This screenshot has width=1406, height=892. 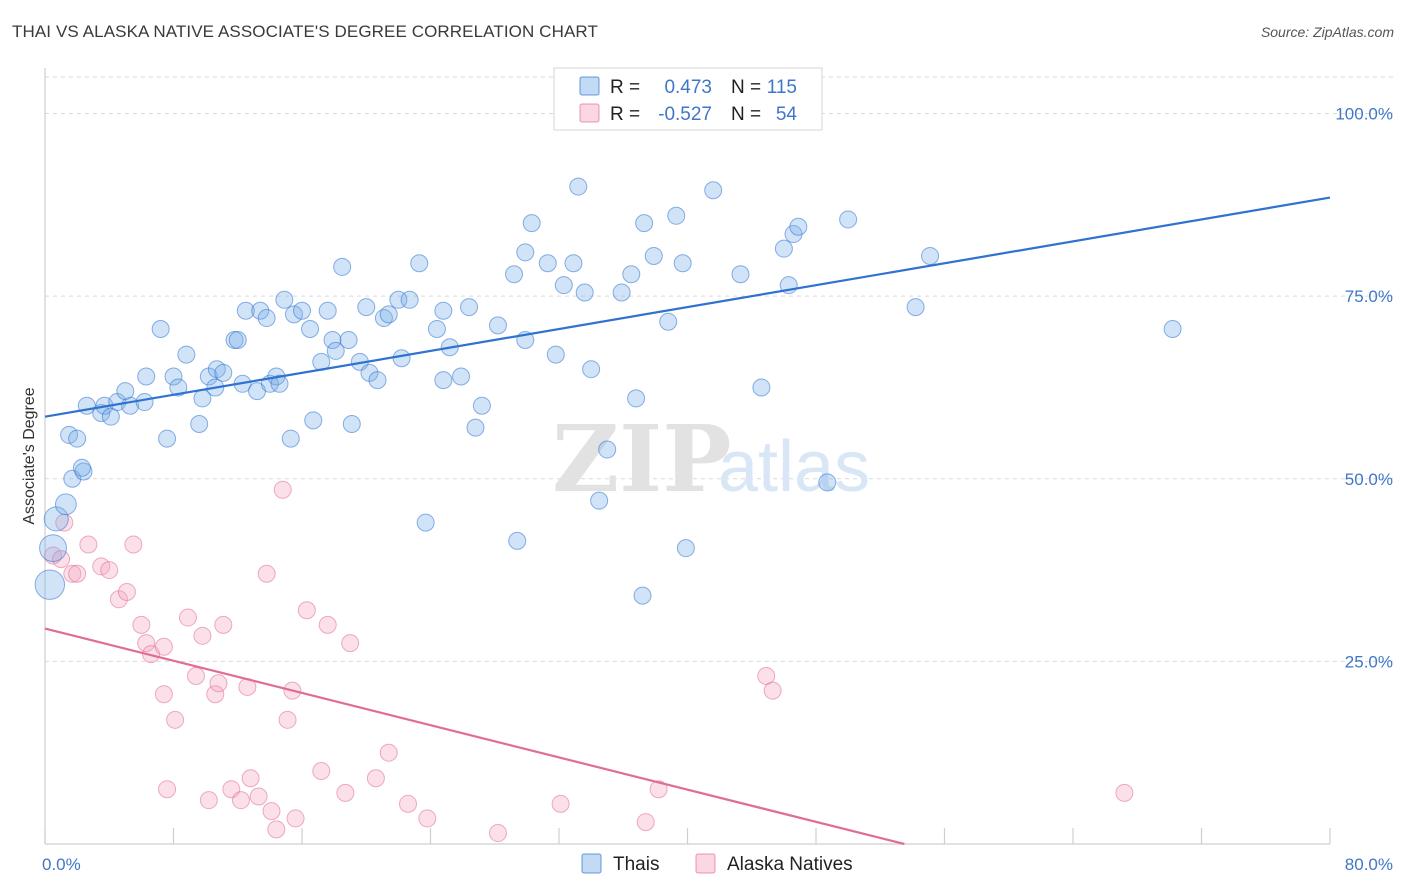 What do you see at coordinates (787, 114) in the screenshot?
I see `legend-n-value: 54` at bounding box center [787, 114].